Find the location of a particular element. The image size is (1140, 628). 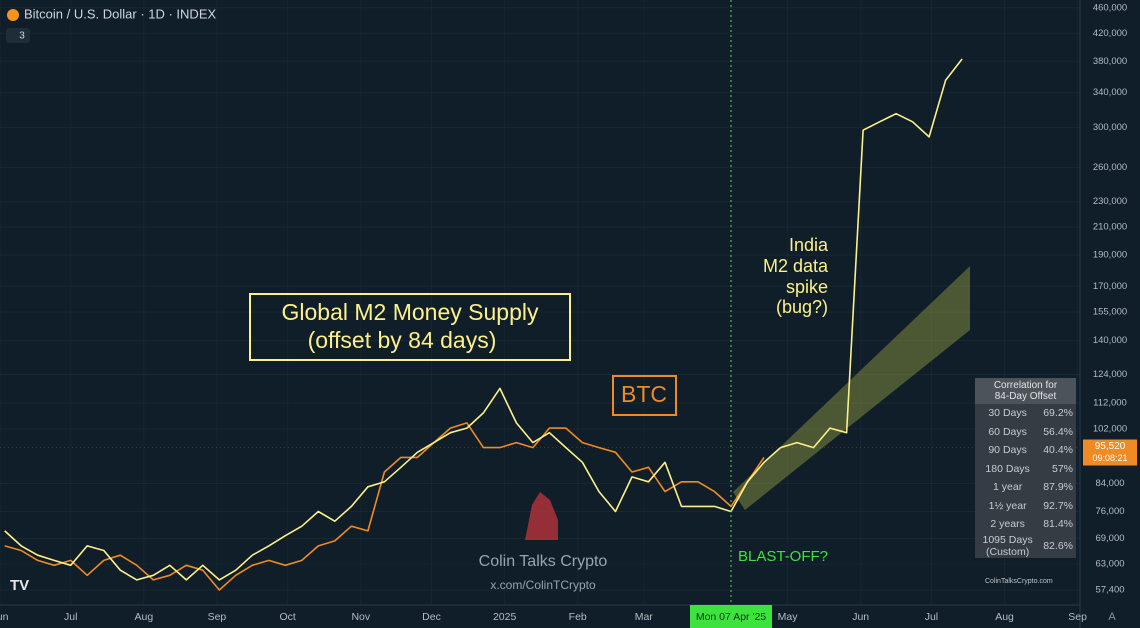

correlation-value: 56.4% is located at coordinates (1058, 431).